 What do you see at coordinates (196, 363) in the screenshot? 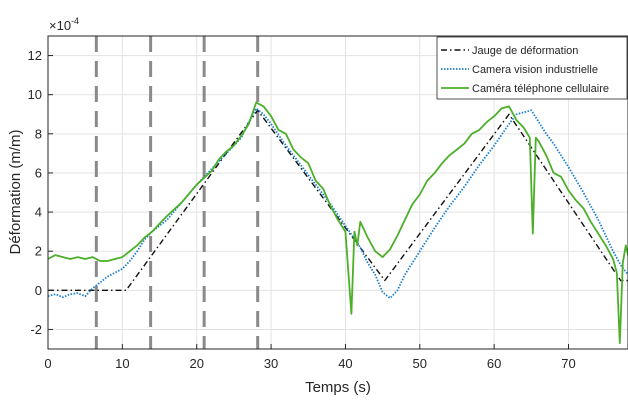
I see `x-tick-label-2: 20` at bounding box center [196, 363].